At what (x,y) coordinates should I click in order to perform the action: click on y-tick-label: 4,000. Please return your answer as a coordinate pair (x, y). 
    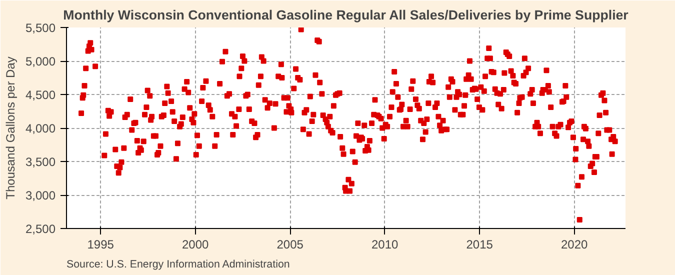
    Looking at the image, I should click on (40, 129).